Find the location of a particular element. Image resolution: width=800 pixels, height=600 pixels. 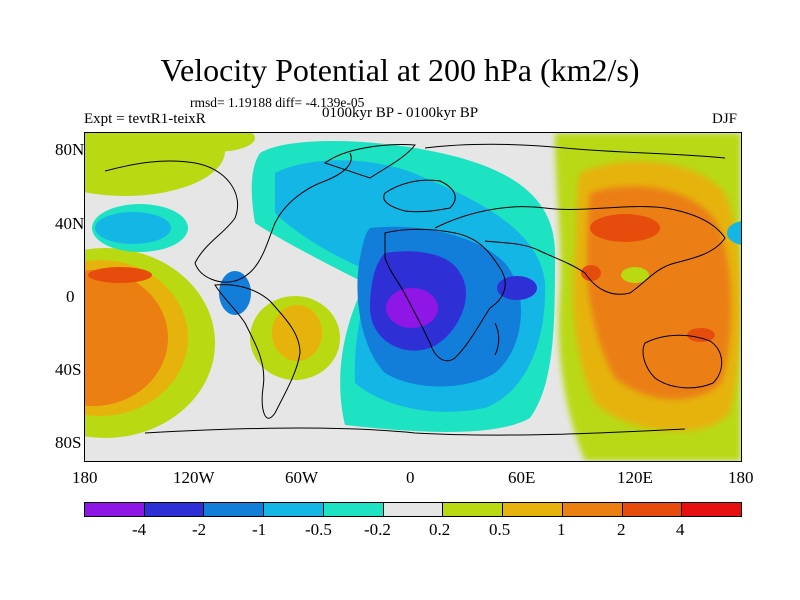

west-positive-region is located at coordinates (150, 343).